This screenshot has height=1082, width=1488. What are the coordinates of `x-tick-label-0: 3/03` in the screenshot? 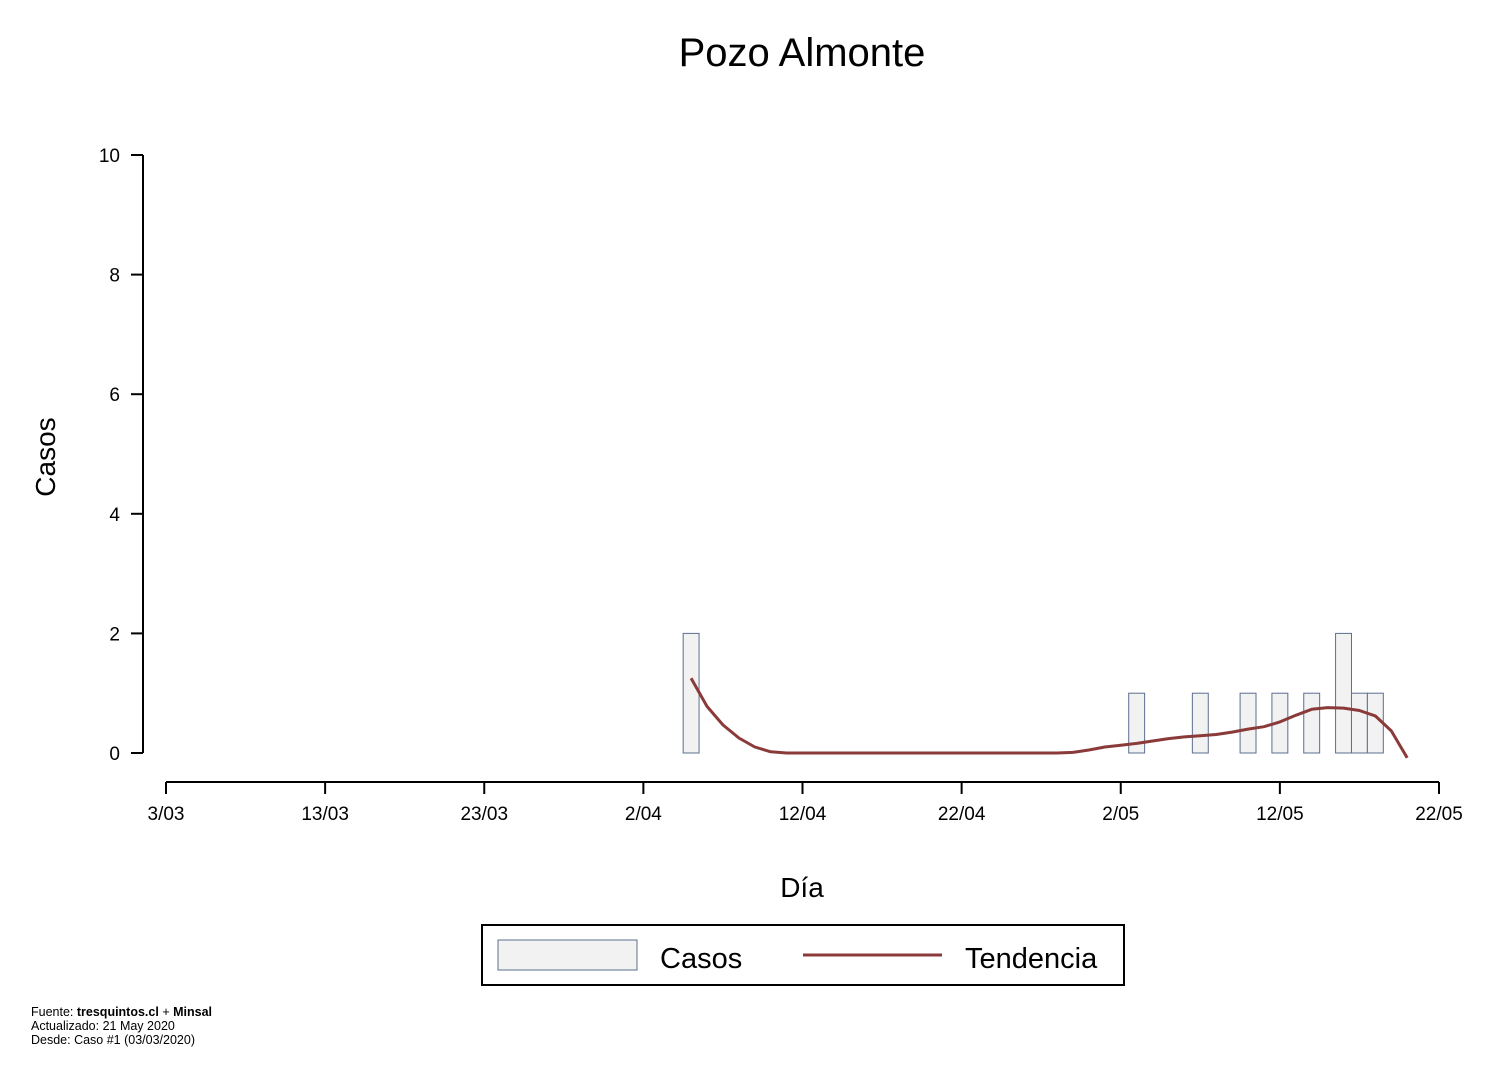 It's located at (166, 814).